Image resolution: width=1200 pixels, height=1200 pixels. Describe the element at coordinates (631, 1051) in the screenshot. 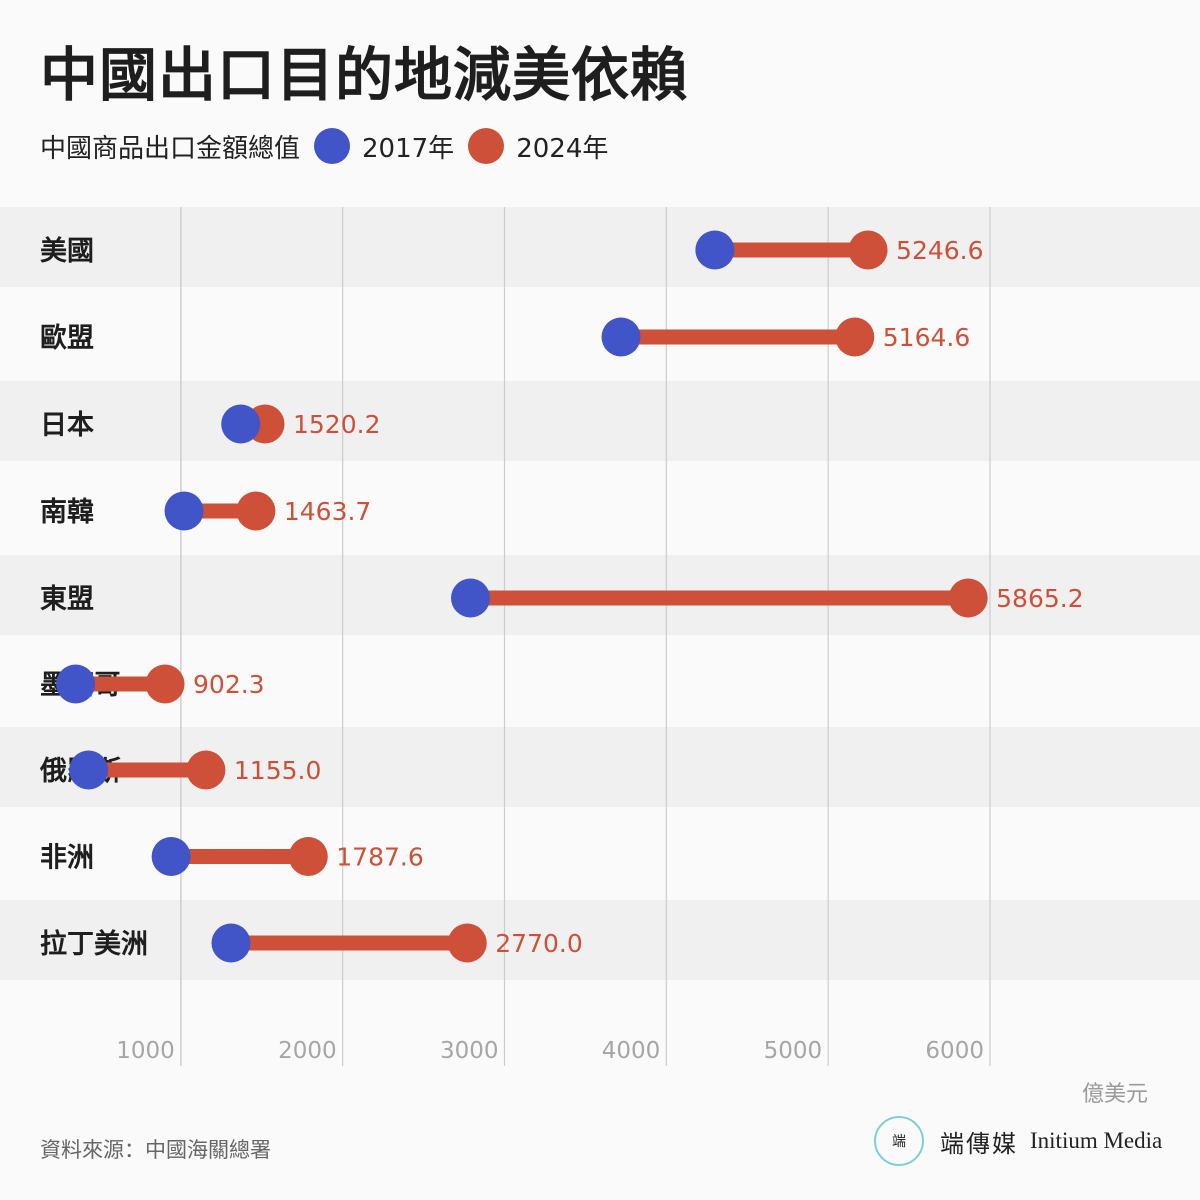

I see `x-tick-label: 4000` at that location.